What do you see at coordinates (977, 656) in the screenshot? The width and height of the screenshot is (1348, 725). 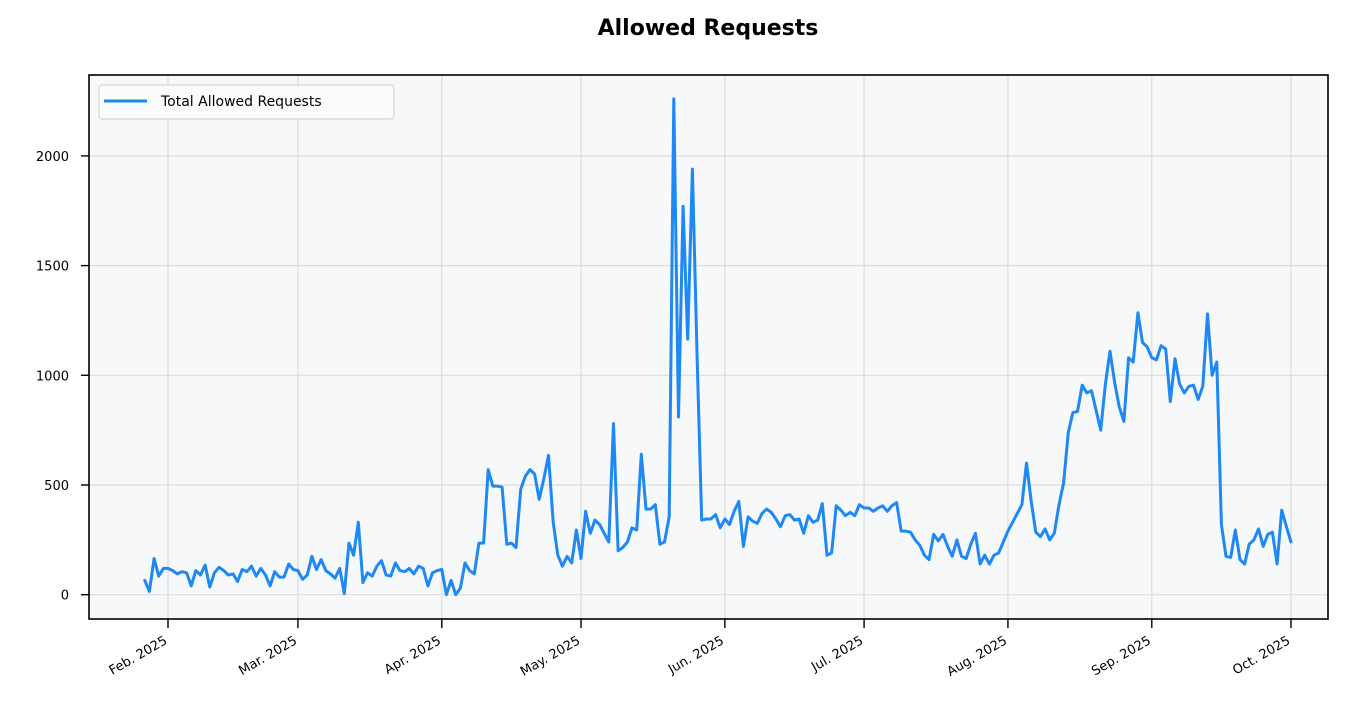 I see `x-tick-label: Aug. 2025` at bounding box center [977, 656].